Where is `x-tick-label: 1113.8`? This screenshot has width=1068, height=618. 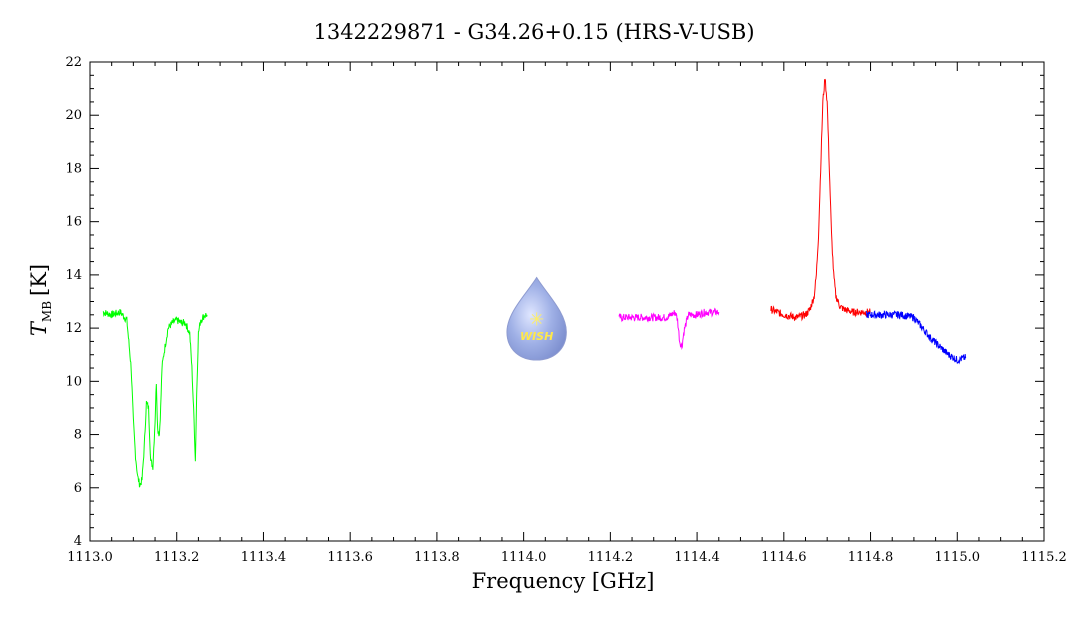 x-tick-label: 1113.8 is located at coordinates (437, 557).